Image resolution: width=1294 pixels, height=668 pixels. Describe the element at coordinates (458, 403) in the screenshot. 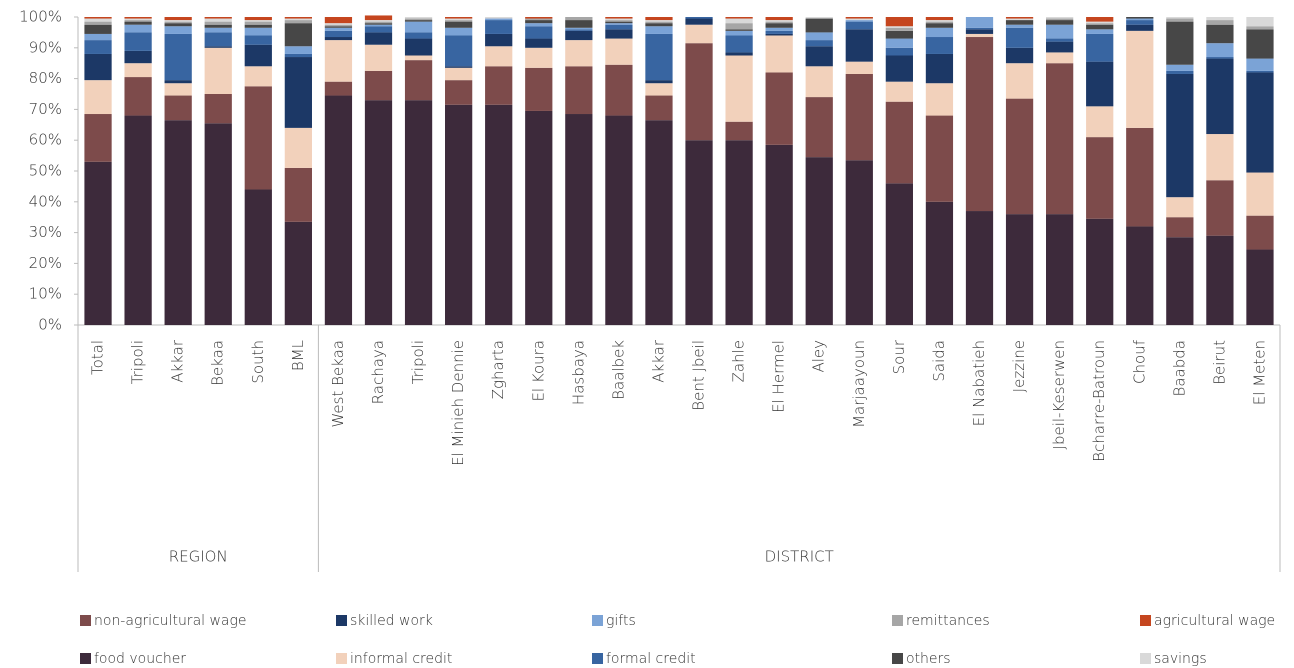

I see `x-tick-label: El Minieh Dennie` at that location.